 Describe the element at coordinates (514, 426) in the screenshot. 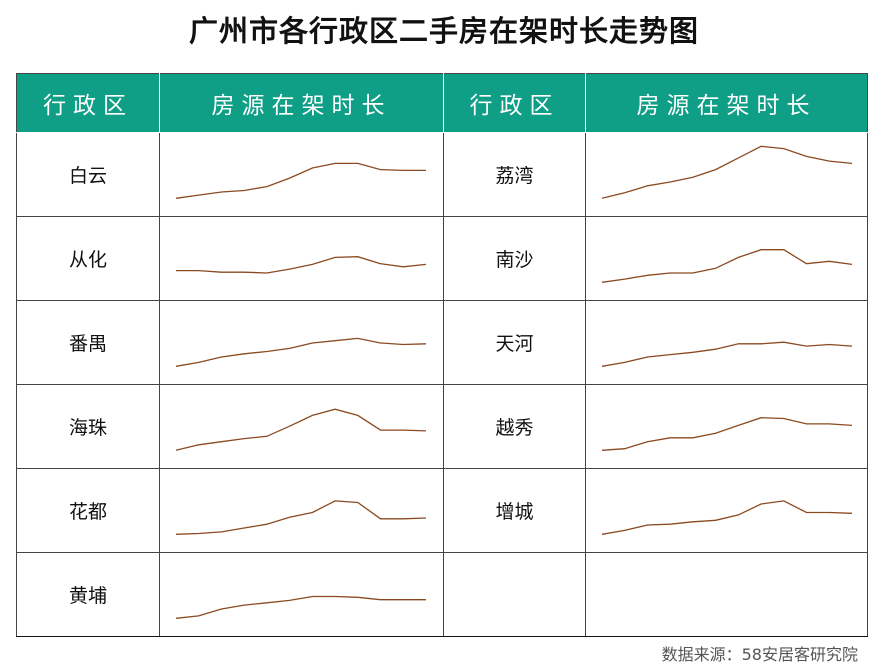

I see `district-name: 越秀` at that location.